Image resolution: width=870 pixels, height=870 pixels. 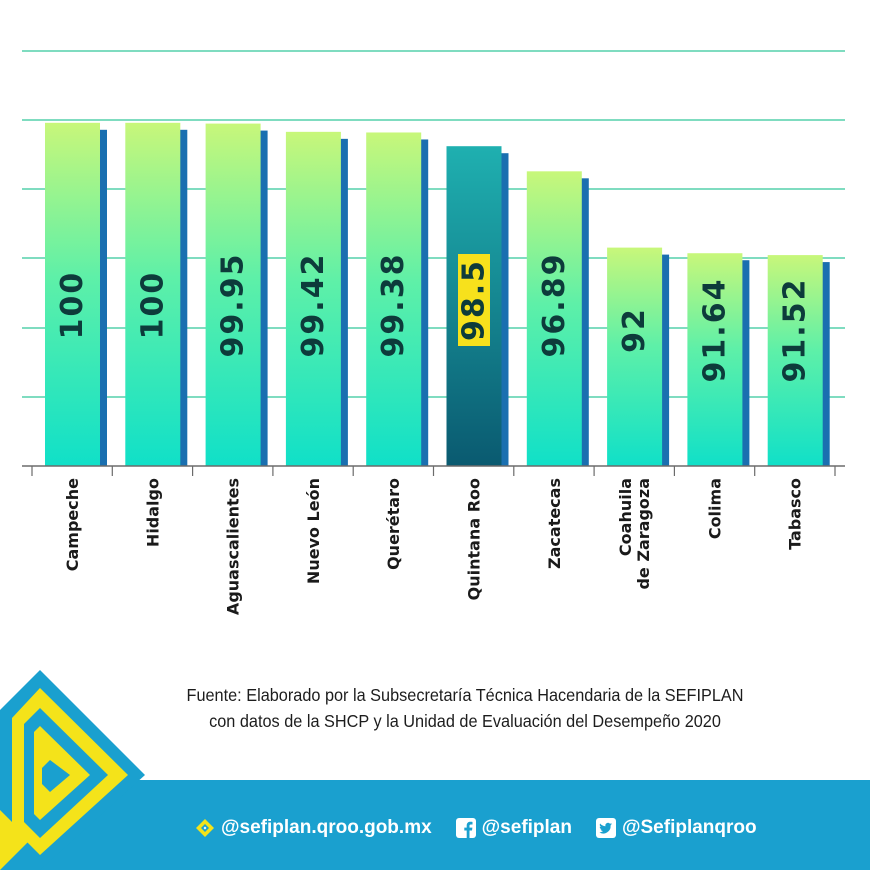 I want to click on category-text: Coahuila, so click(x=625, y=517).